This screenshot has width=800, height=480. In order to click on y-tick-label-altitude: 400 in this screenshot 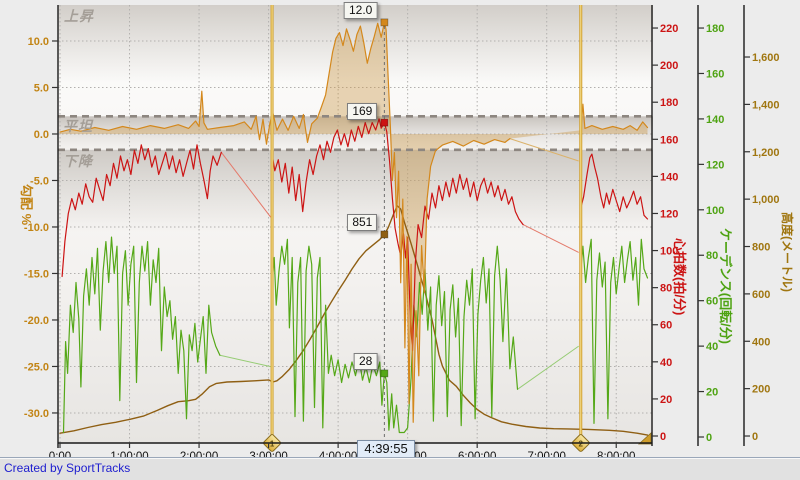, I will do `click(761, 342)`.